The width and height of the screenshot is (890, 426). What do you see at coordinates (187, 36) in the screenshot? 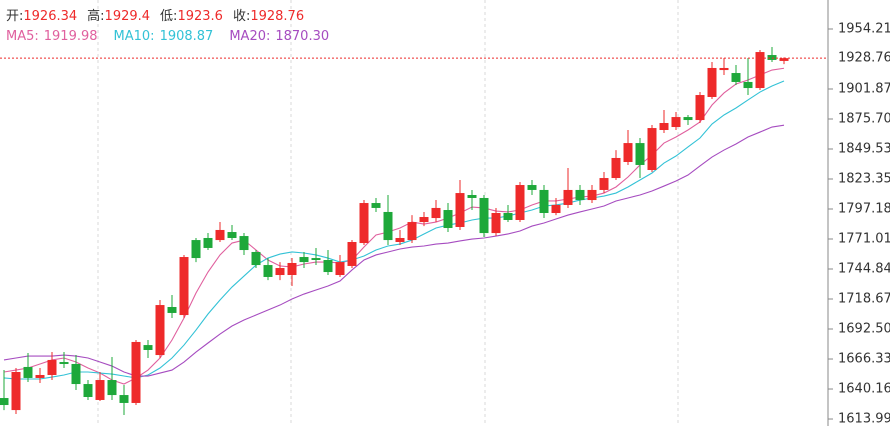
I see `legend-value: 1908.87` at bounding box center [187, 36].